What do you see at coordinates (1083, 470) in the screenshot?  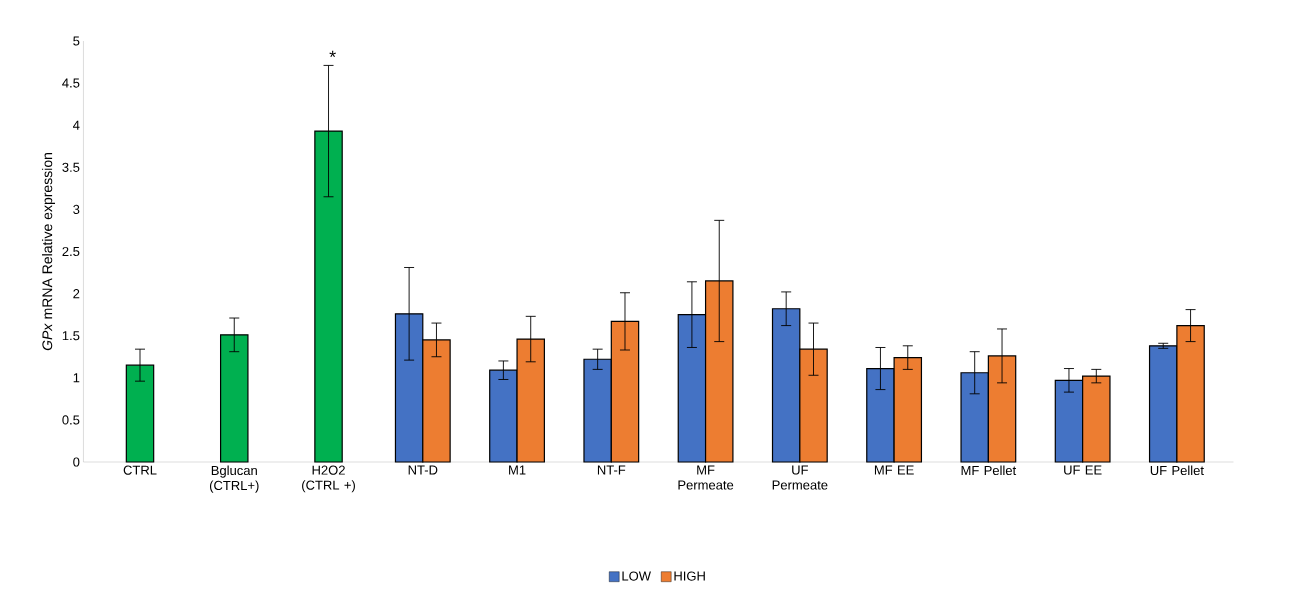 I see `x-tick-label: UF EE` at bounding box center [1083, 470].